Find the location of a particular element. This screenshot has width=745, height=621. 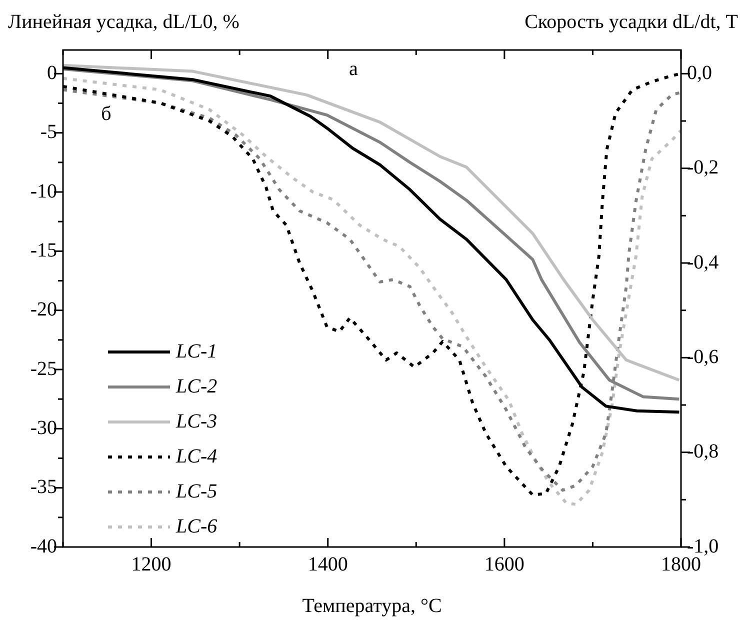

y-tick-label: -40 is located at coordinates (43, 546).